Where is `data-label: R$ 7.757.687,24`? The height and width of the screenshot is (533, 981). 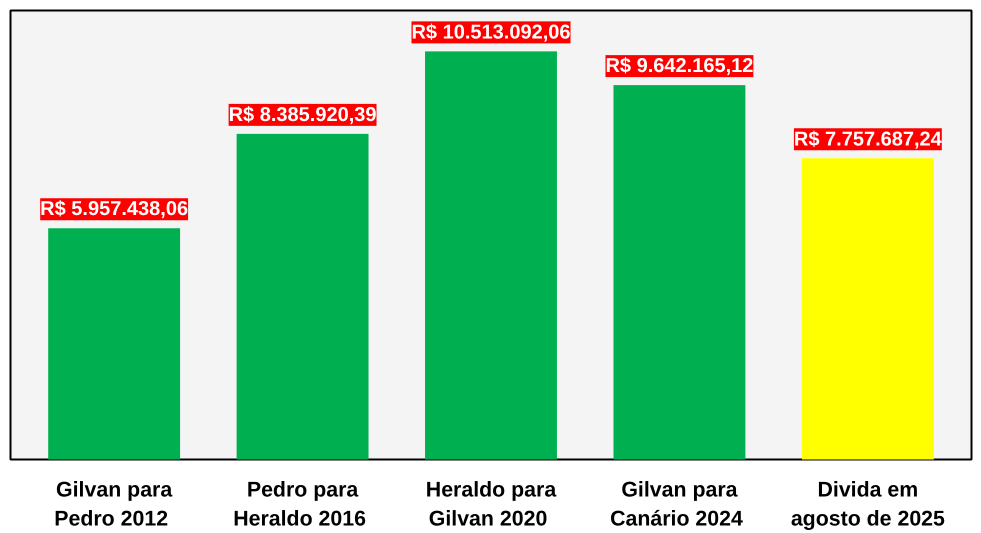
data-label: R$ 7.757.687,24 is located at coordinates (868, 139).